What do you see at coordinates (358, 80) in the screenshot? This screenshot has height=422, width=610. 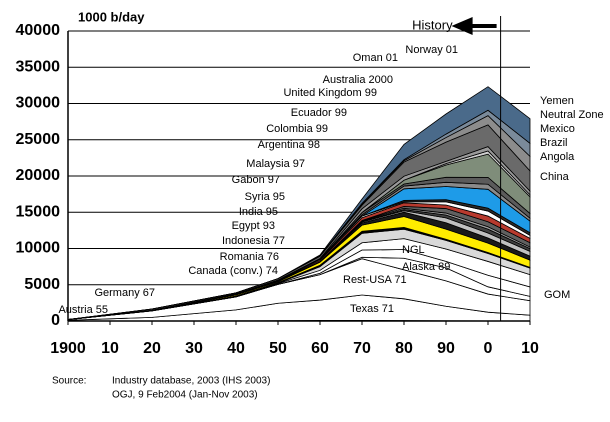 I see `series-label: Australia 2000` at bounding box center [358, 80].